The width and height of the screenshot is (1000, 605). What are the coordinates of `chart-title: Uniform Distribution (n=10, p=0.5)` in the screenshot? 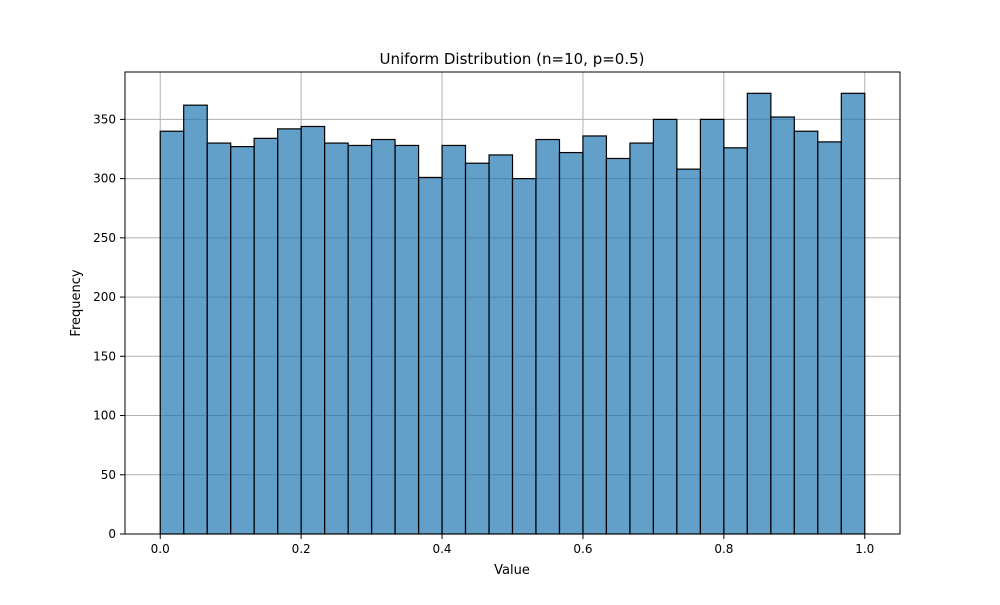 It's located at (511, 59).